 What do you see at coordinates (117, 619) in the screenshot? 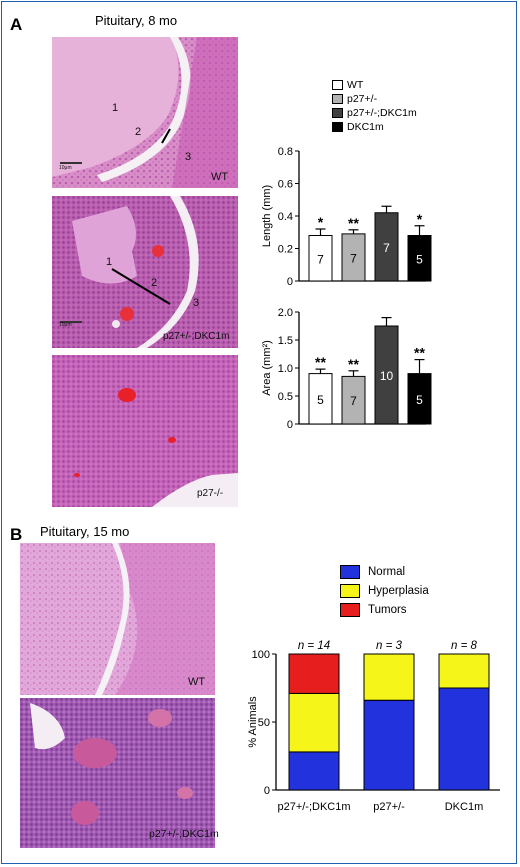
I see `micrograph-b-wt` at bounding box center [117, 619].